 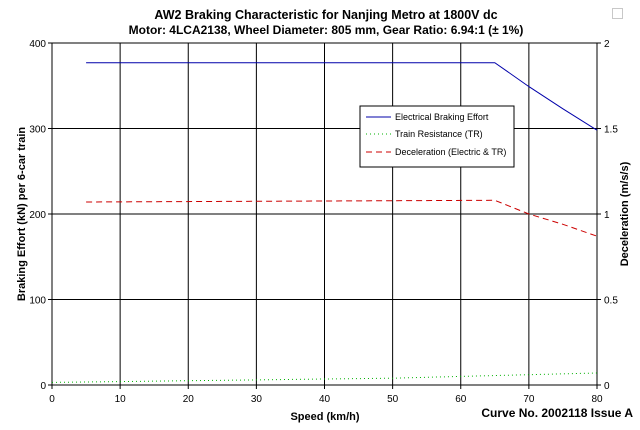 I want to click on x-tick-label: 20, so click(x=189, y=399).